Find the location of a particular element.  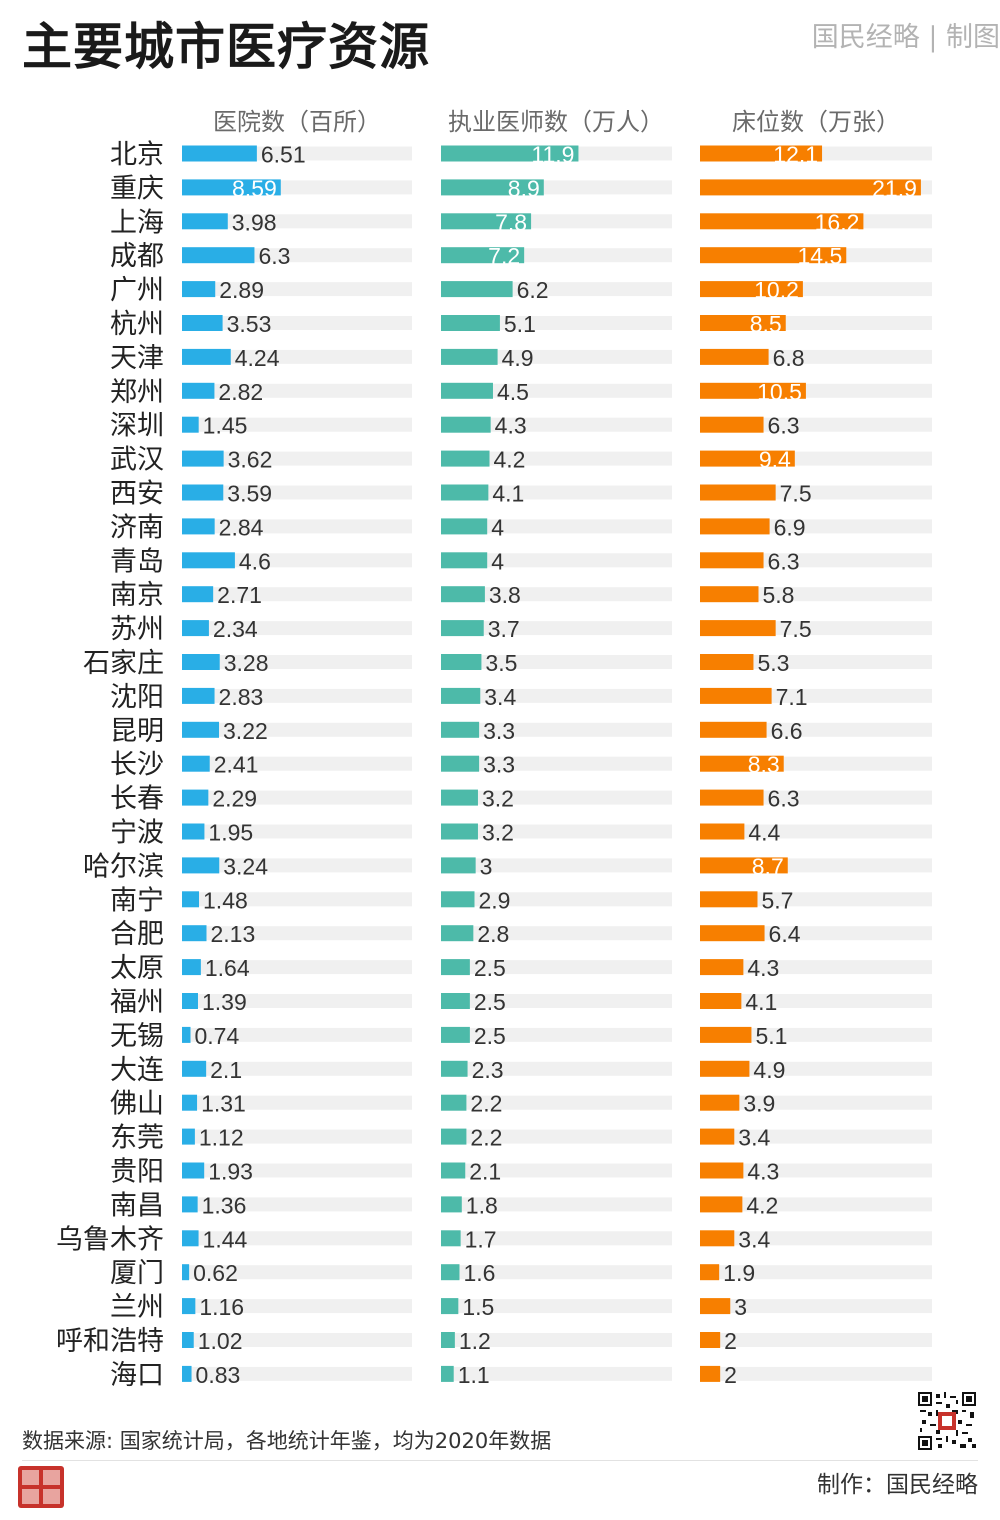

bar-value-label: 2.2 is located at coordinates (486, 1138).